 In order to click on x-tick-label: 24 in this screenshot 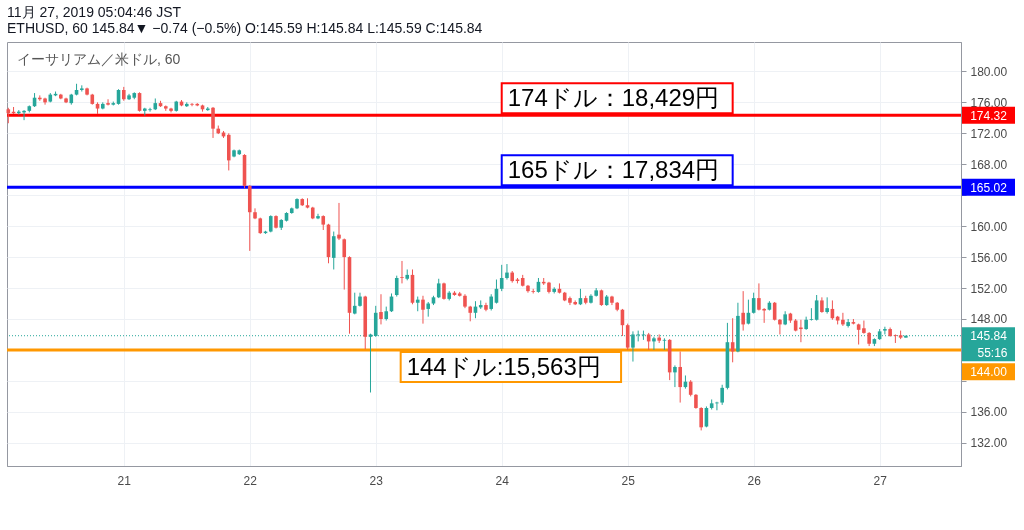, I will do `click(502, 480)`.